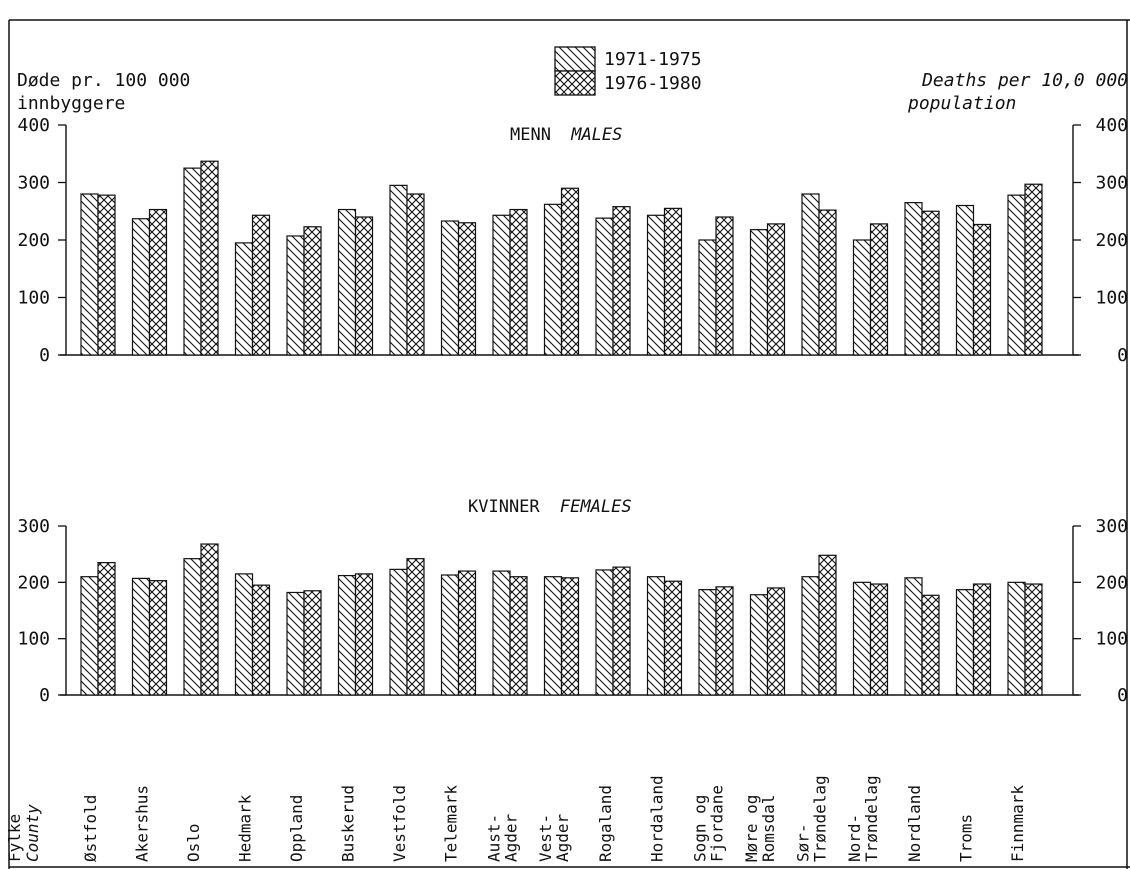 The image size is (1130, 869). I want to click on county-label: Nord-, so click(854, 838).